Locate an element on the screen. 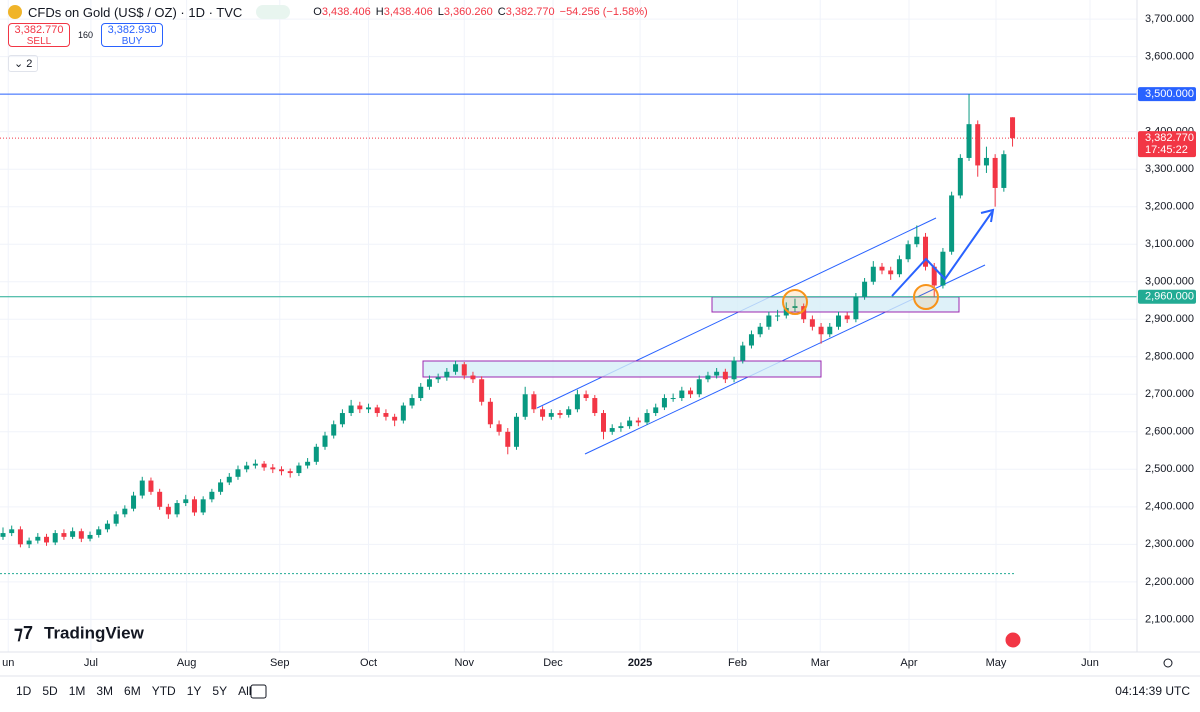 The height and width of the screenshot is (712, 1200). change: −54.256 (−1.58%) is located at coordinates (603, 12).